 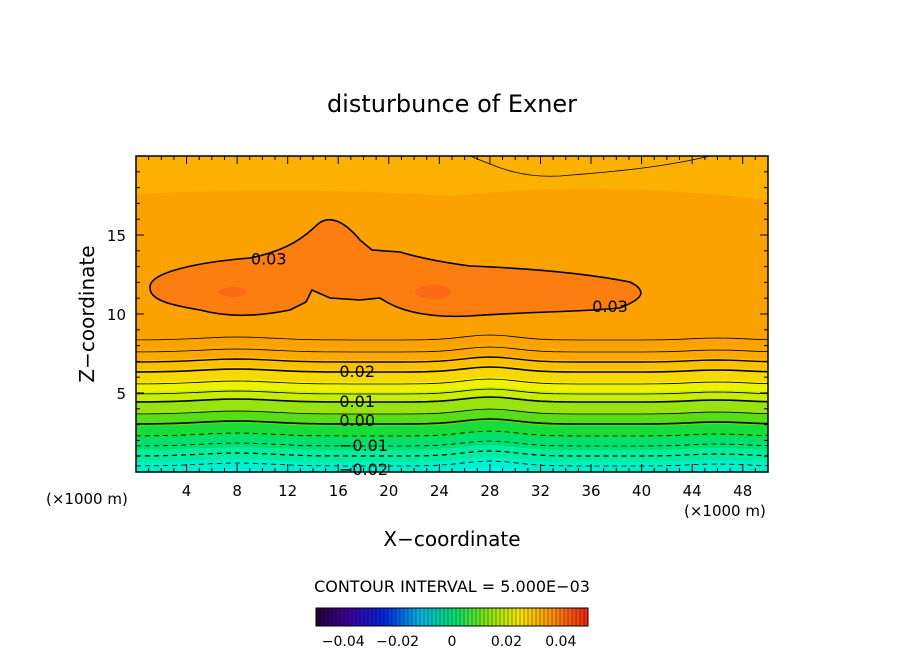 What do you see at coordinates (506, 642) in the screenshot?
I see `colorbar-tick-label: 0.02` at bounding box center [506, 642].